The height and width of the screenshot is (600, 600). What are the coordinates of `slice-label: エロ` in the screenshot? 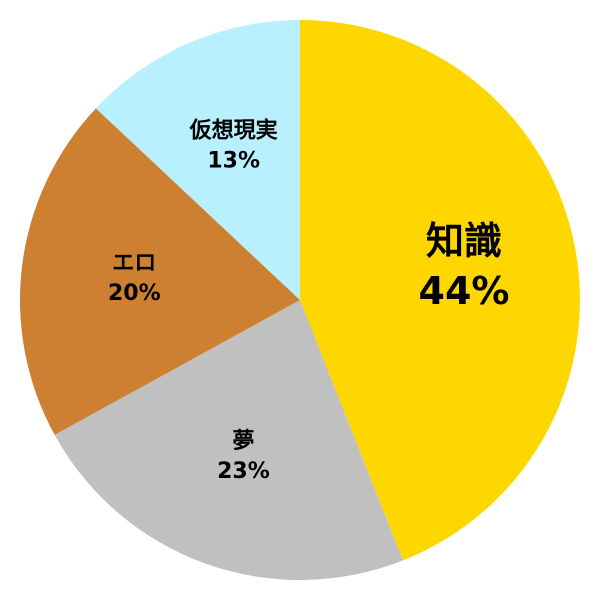 It's located at (134, 263).